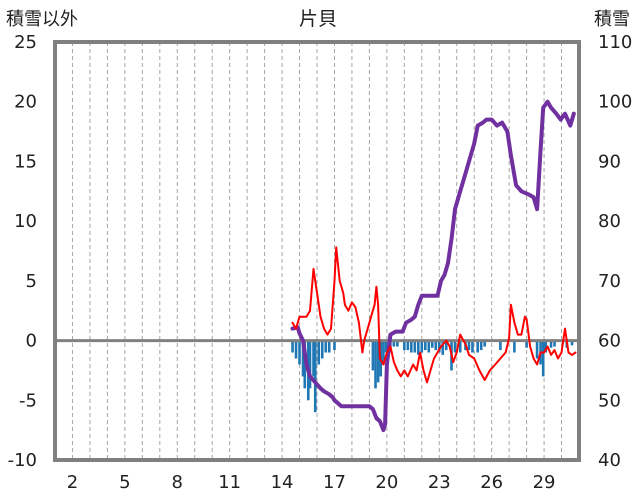  I want to click on x-tick-label: 17, so click(334, 482).